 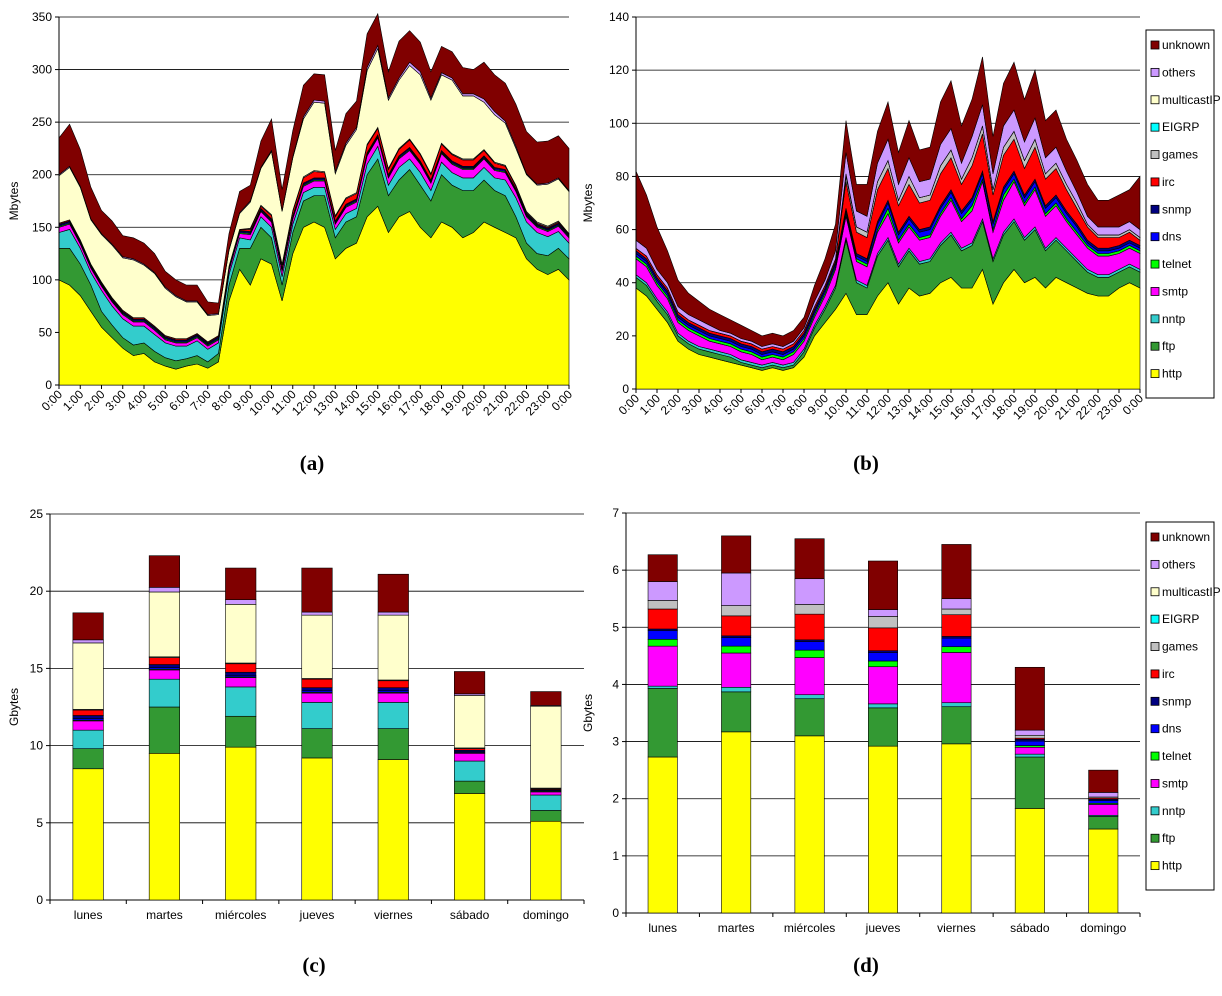 What do you see at coordinates (1155, 154) in the screenshot?
I see `legend-swatch-games` at bounding box center [1155, 154].